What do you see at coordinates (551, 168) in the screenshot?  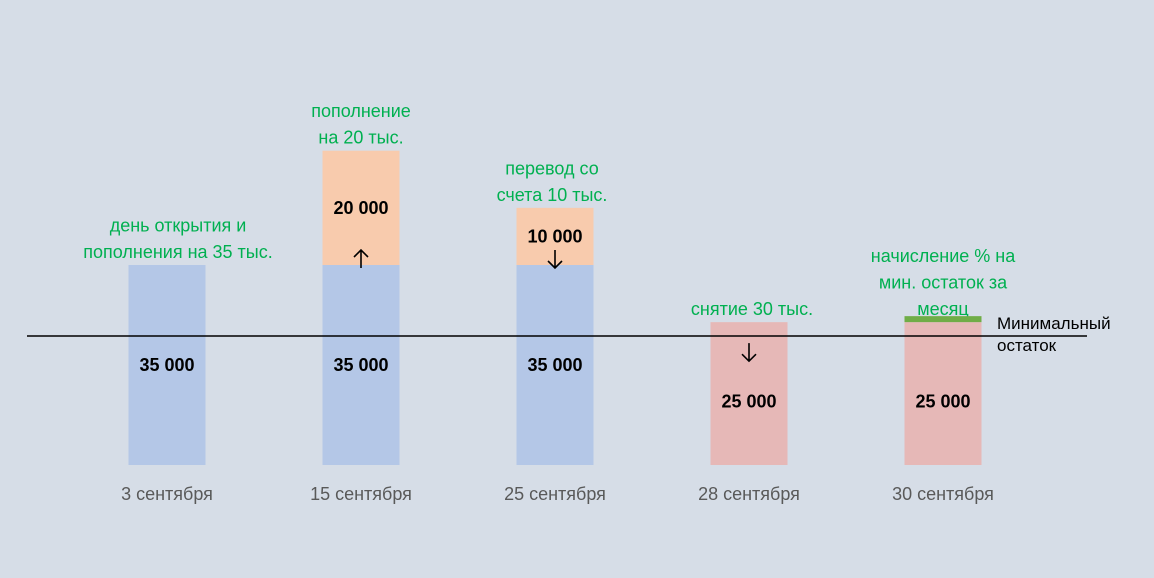 I see `annotation-line: перевод со` at bounding box center [551, 168].